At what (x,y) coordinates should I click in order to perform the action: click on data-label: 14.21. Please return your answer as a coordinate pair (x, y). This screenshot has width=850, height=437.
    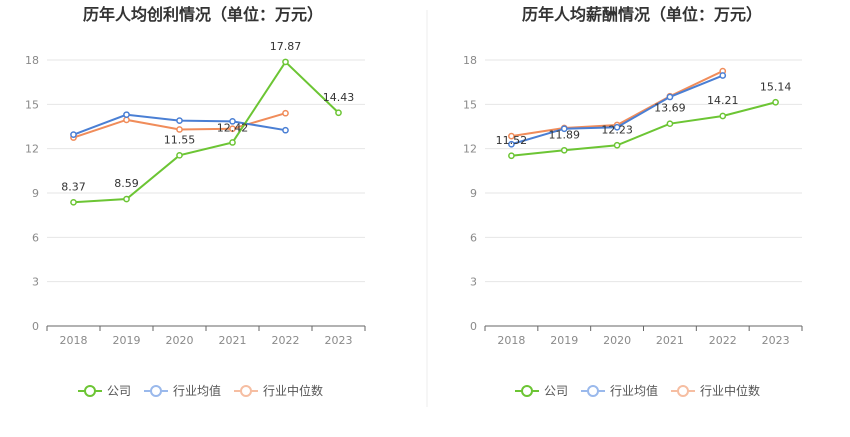
    Looking at the image, I should click on (723, 100).